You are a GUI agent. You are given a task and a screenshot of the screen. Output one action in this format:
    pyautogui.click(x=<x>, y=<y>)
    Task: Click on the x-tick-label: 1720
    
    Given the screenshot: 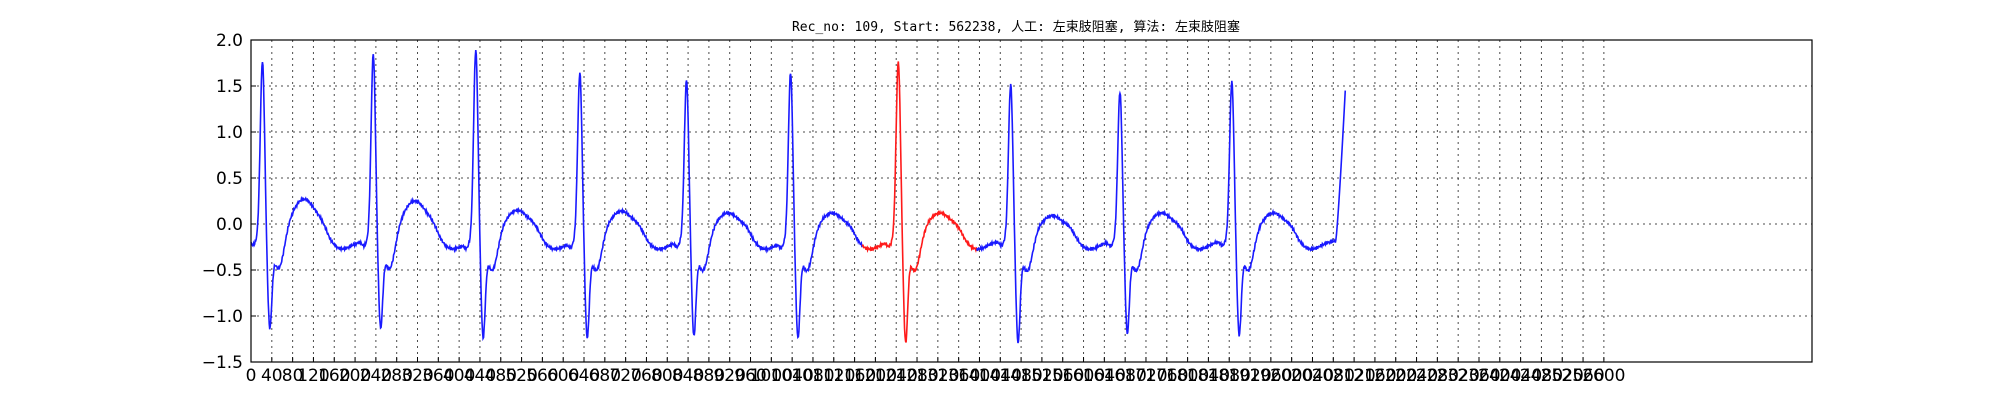 What is the action you would take?
    pyautogui.click(x=1145, y=376)
    